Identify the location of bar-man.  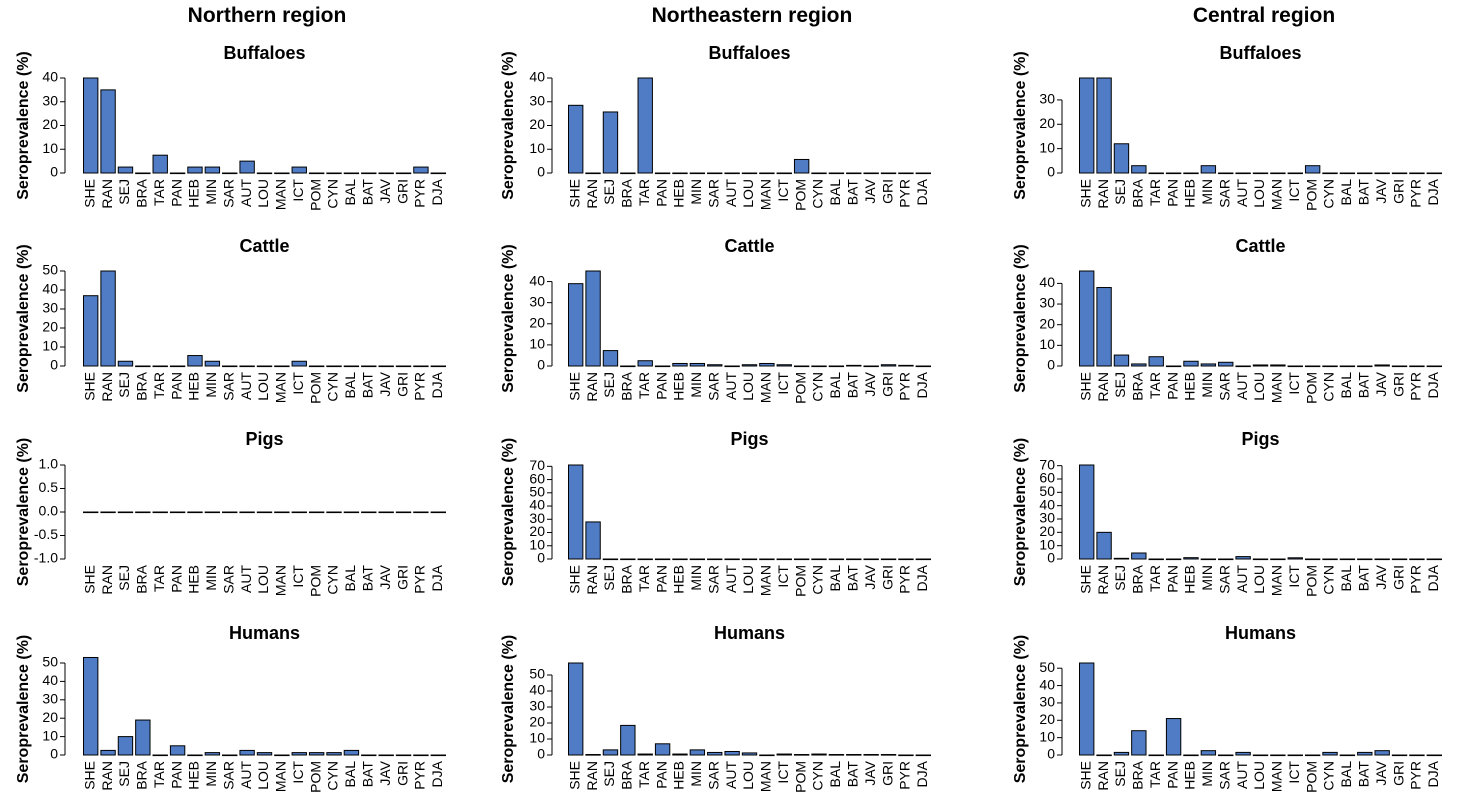
(767, 755).